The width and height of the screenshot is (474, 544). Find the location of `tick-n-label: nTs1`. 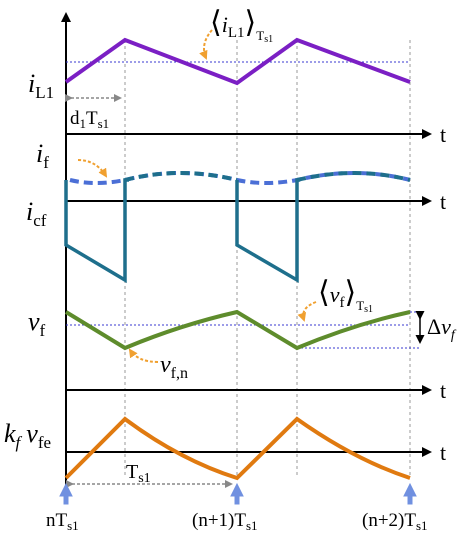

tick-n-label: nTs1 is located at coordinates (62, 521).